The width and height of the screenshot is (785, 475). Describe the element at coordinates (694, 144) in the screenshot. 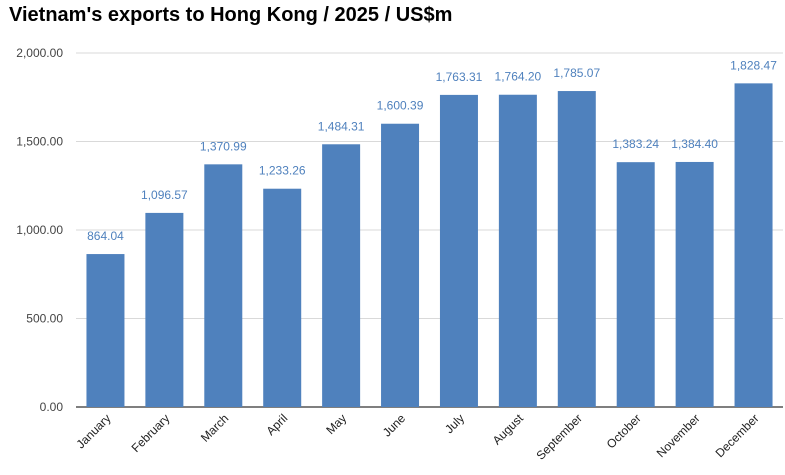

I see `data-label: 1,384.40` at that location.